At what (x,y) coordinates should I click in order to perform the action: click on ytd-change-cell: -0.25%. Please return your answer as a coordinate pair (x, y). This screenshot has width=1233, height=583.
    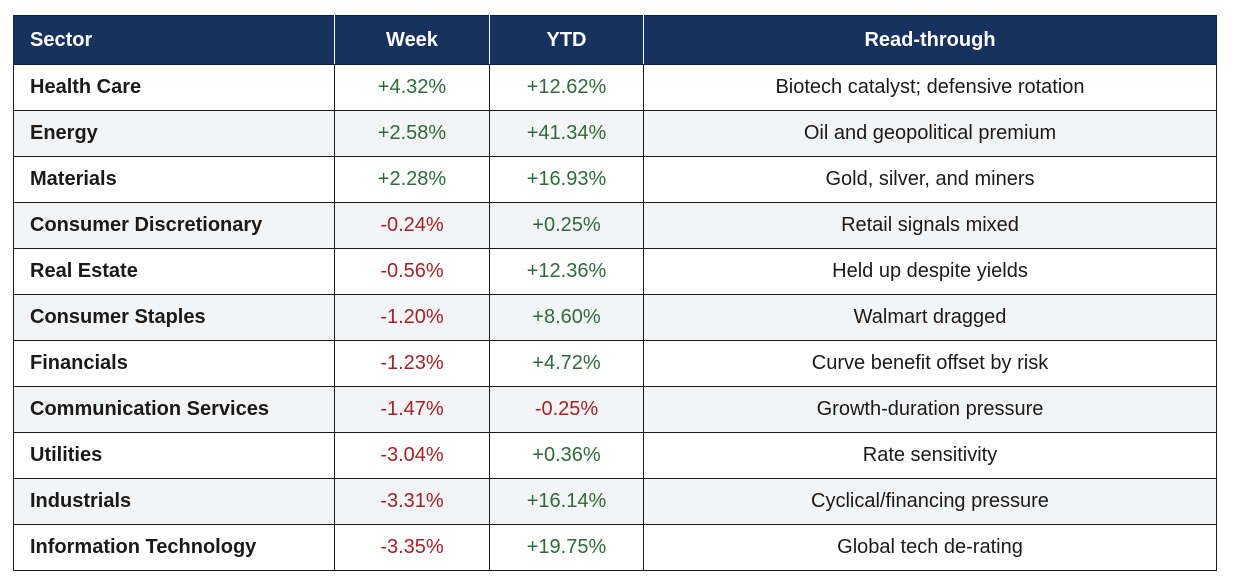
    Looking at the image, I should click on (566, 409).